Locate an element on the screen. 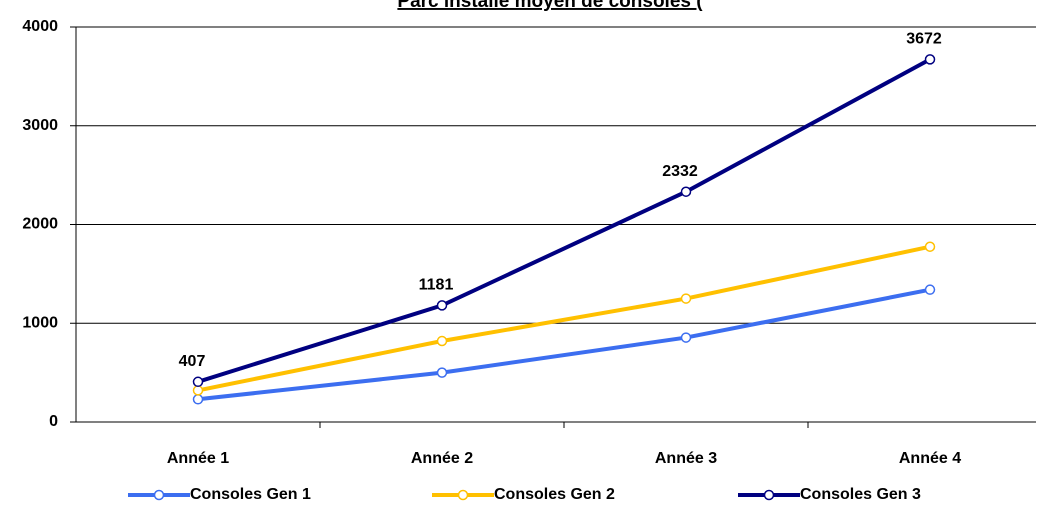 Image resolution: width=1037 pixels, height=506 pixels. chart-title: Parc installé moyen de consoles ( is located at coordinates (550, 6).